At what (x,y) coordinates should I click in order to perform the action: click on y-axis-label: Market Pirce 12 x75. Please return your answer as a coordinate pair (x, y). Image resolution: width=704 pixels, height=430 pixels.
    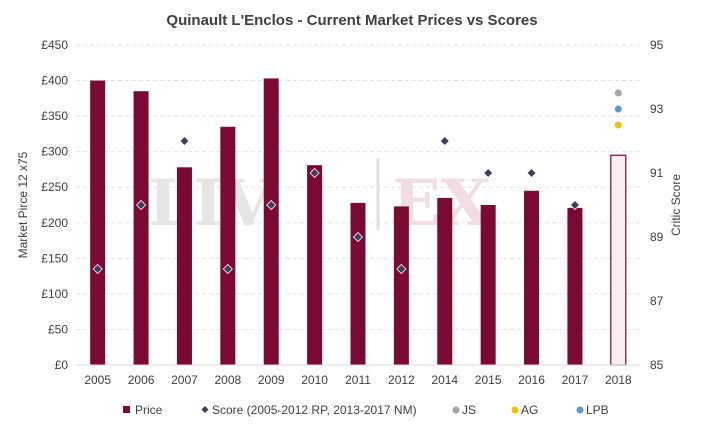
    Looking at the image, I should click on (23, 204).